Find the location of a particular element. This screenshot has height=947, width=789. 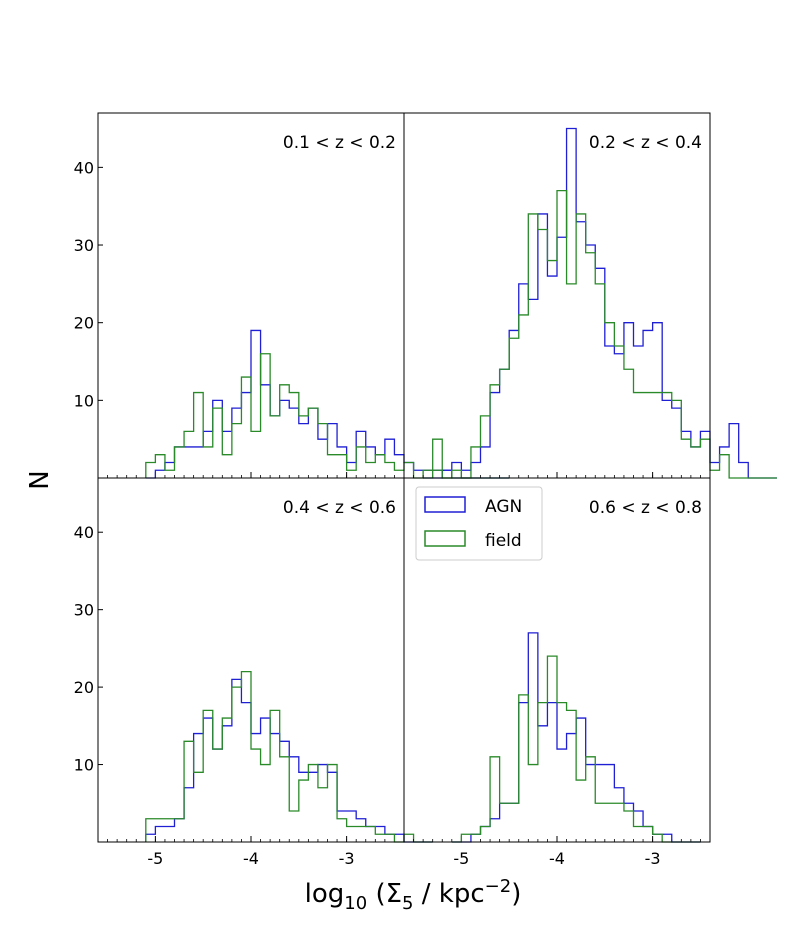

x-axis-label-end: ) is located at coordinates (516, 894).